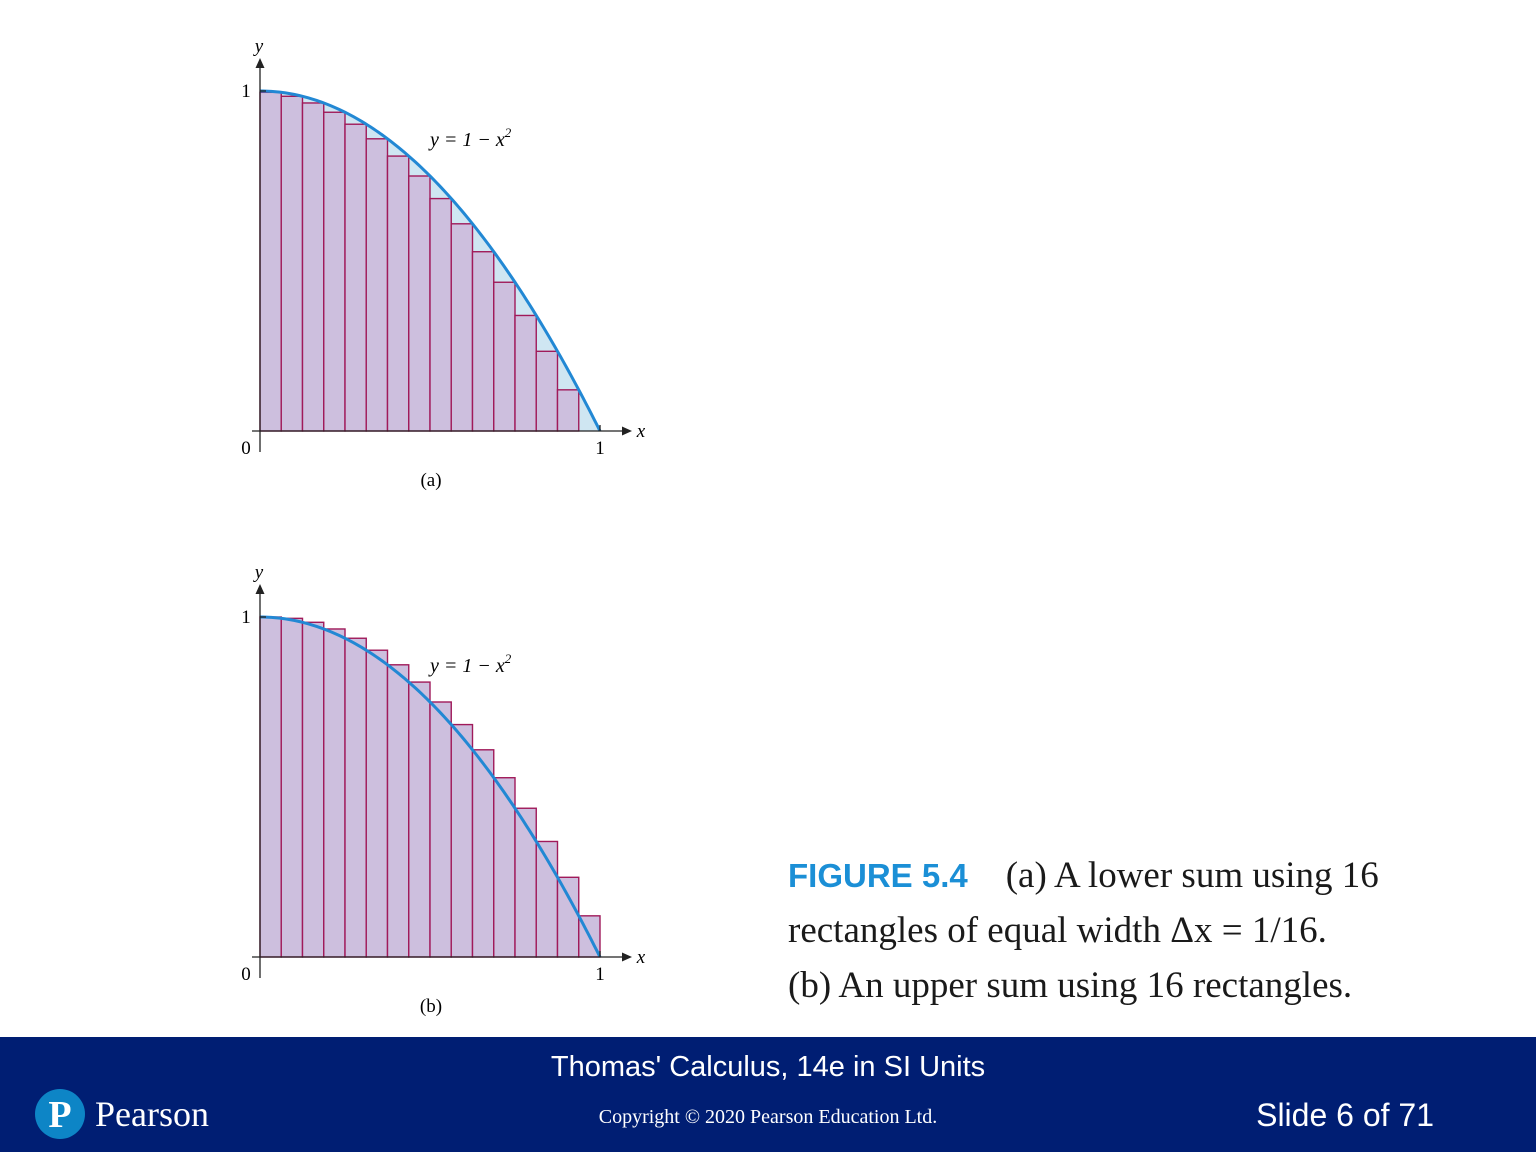 This screenshot has width=1536, height=1152. I want to click on panel-label: (b), so click(431, 1006).